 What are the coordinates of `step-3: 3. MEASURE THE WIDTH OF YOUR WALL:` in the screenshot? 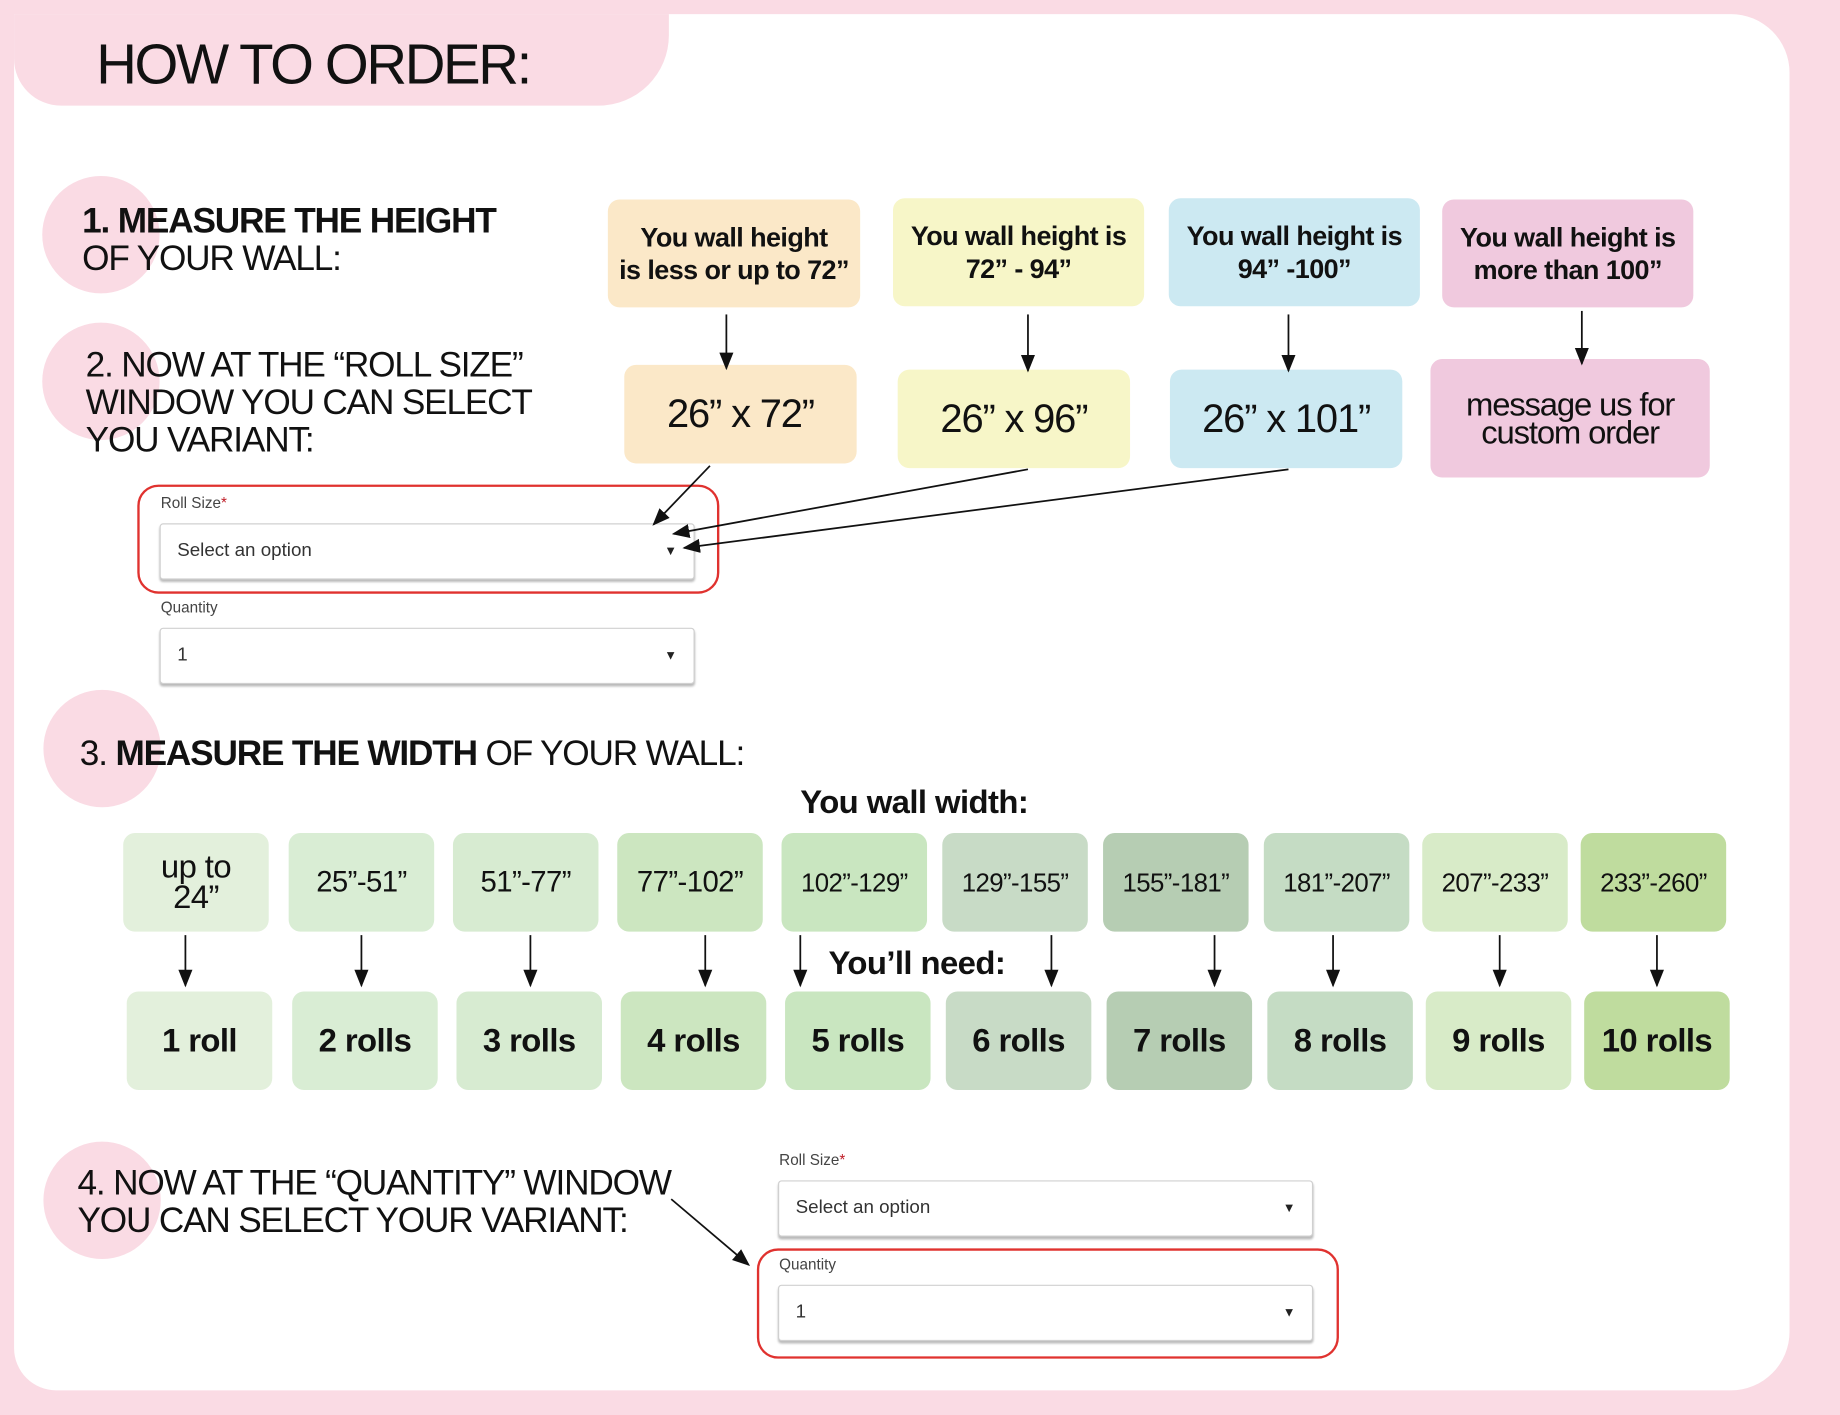 It's located at (412, 754).